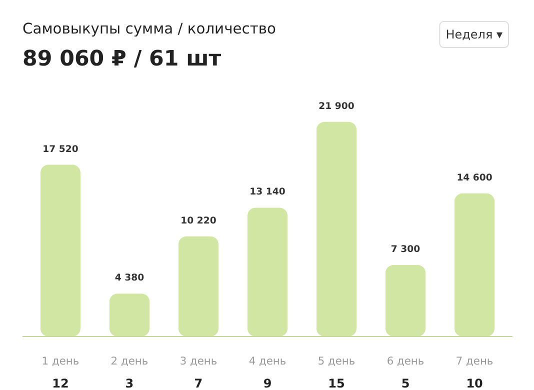  Describe the element at coordinates (474, 383) in the screenshot. I see `text: 10` at that location.